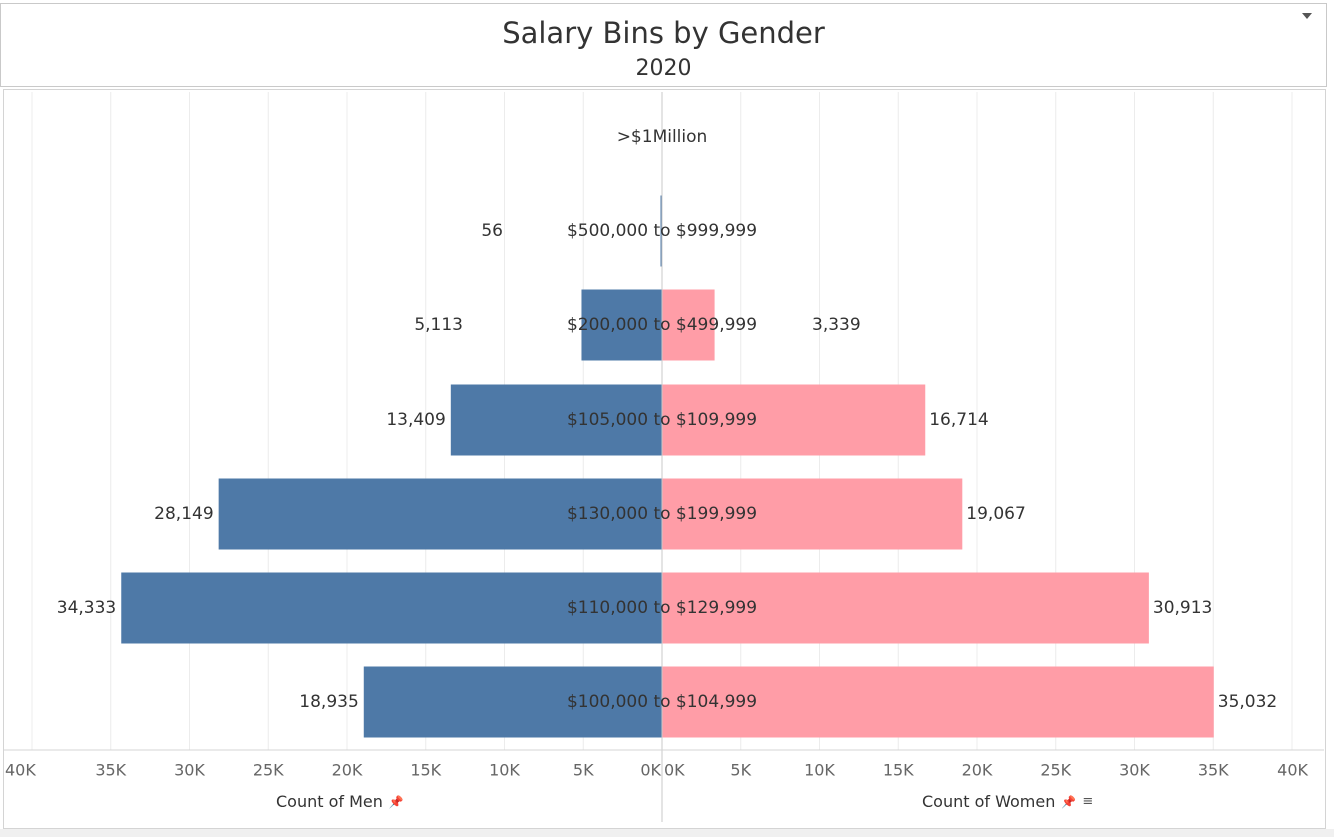 The image size is (1334, 837). What do you see at coordinates (836, 325) in the screenshot?
I see `data-label-women: 3,339` at bounding box center [836, 325].